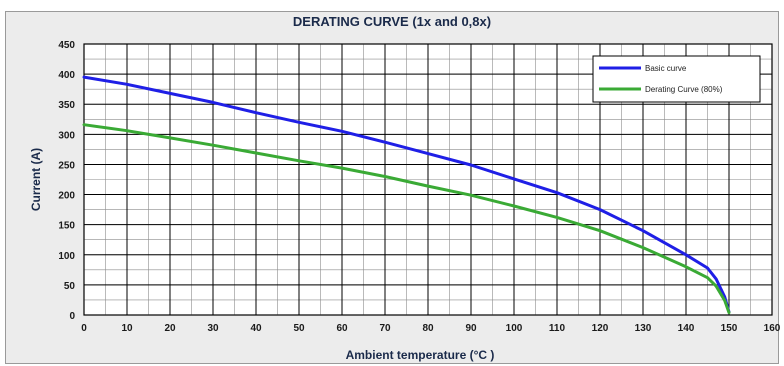 This screenshot has width=784, height=366. I want to click on y-tick-label: 200, so click(66, 196).